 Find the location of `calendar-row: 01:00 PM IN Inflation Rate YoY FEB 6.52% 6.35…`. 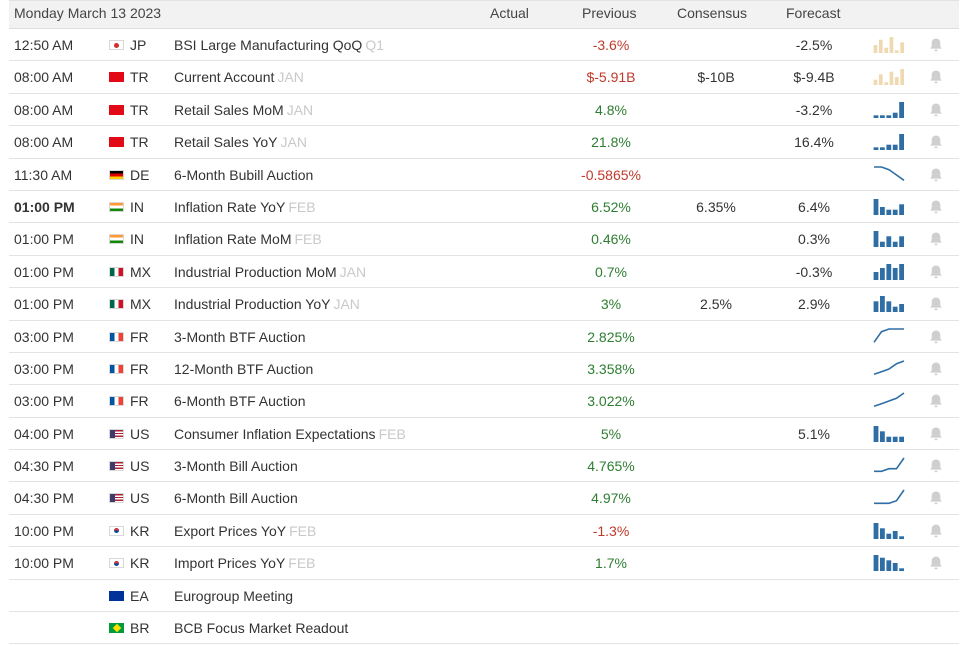

calendar-row: 01:00 PM IN Inflation Rate YoY FEB 6.52% 6.35… is located at coordinates (484, 207).